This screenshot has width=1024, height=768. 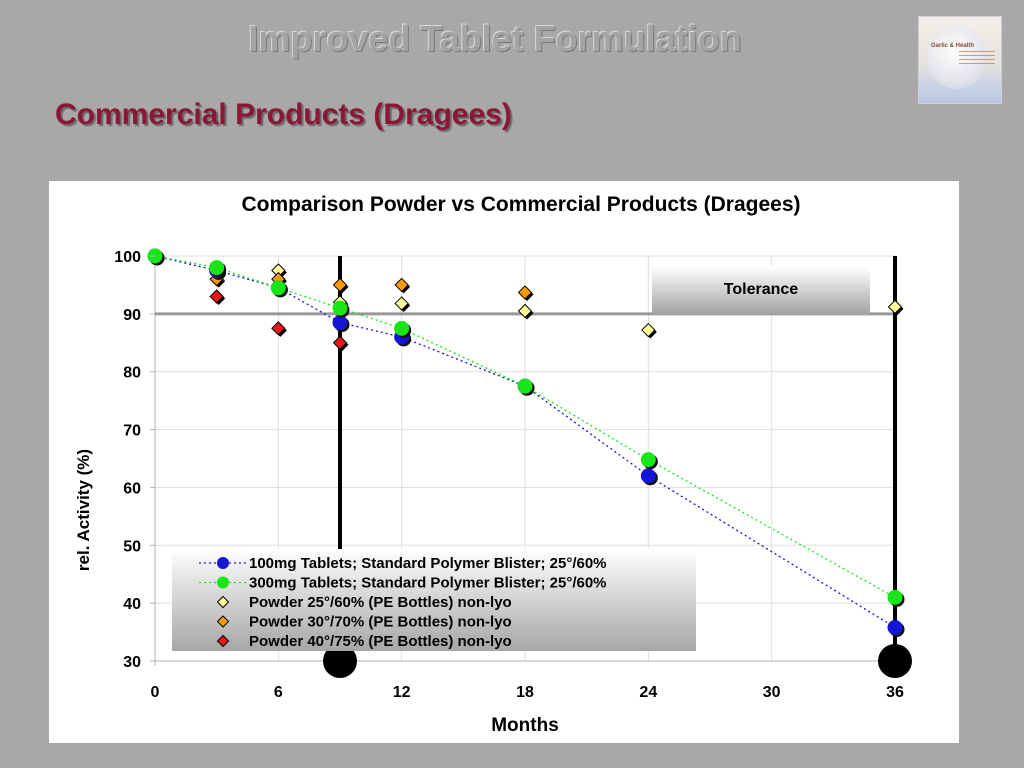 I want to click on legend-label: Powder 25°/60% (PE Bottles) non-lyo, so click(x=380, y=602).